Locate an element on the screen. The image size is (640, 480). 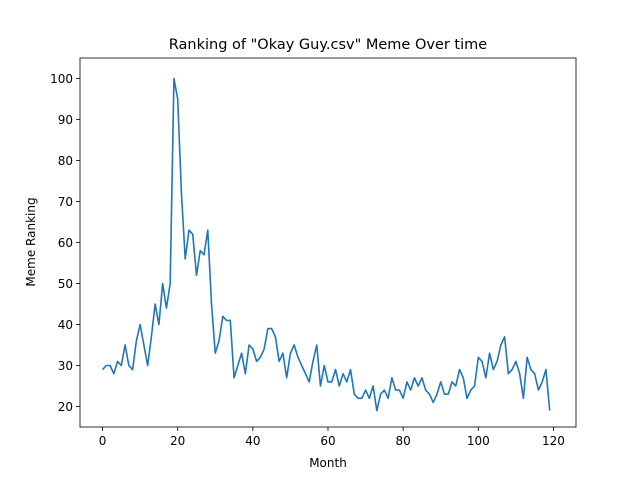
y-axis: 20 30 40 50 60 70 80 90 100 is located at coordinates (65, 243).